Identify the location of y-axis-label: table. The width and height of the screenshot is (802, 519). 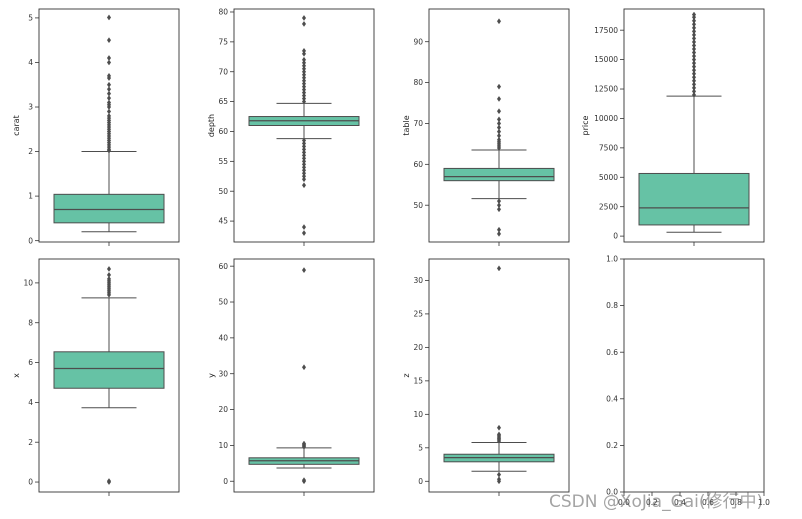
(406, 125).